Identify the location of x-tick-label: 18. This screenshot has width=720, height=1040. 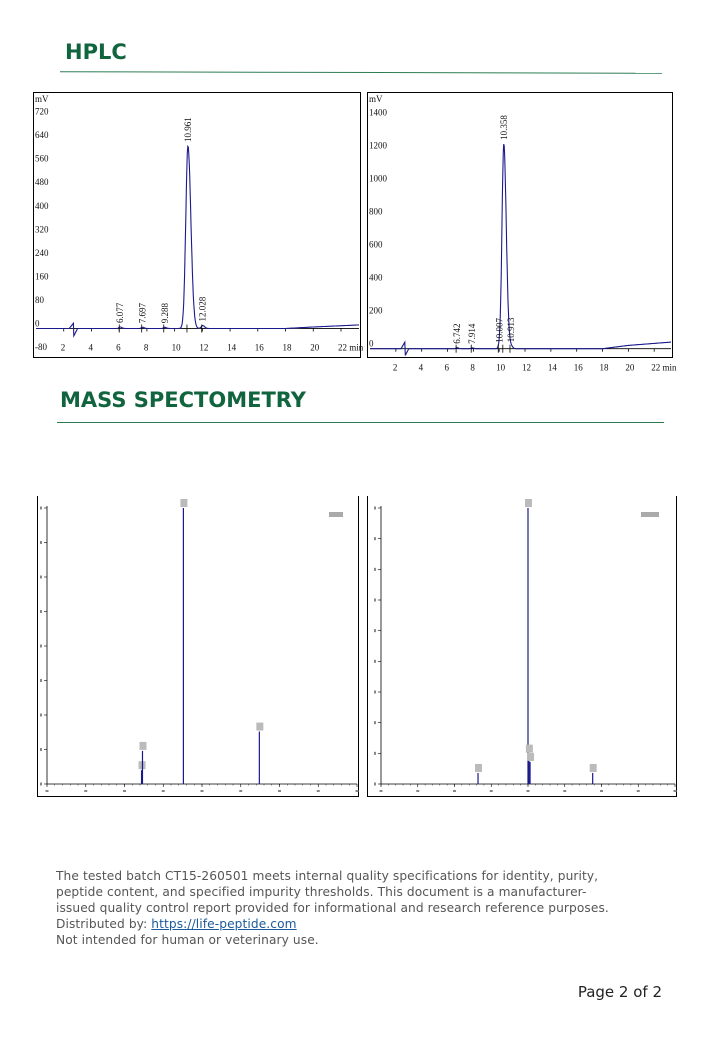
(288, 347).